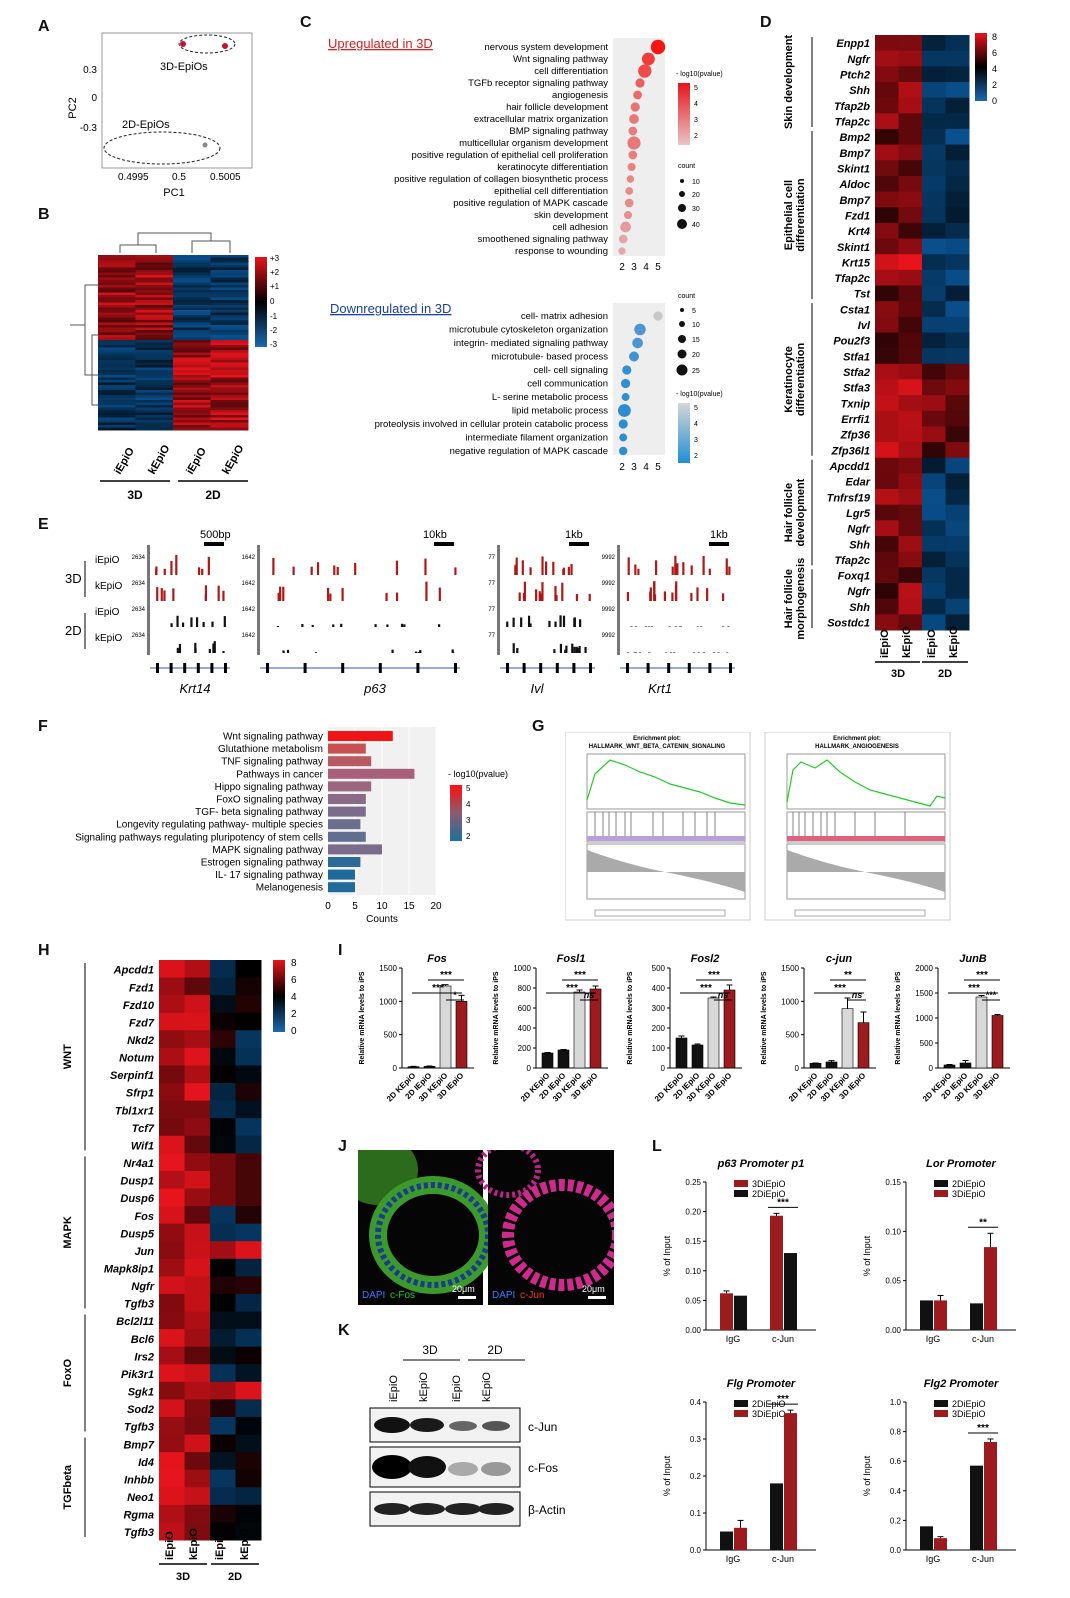 This screenshot has width=1070, height=1598. What do you see at coordinates (580, 975) in the screenshot?
I see `sig-label: ***` at bounding box center [580, 975].